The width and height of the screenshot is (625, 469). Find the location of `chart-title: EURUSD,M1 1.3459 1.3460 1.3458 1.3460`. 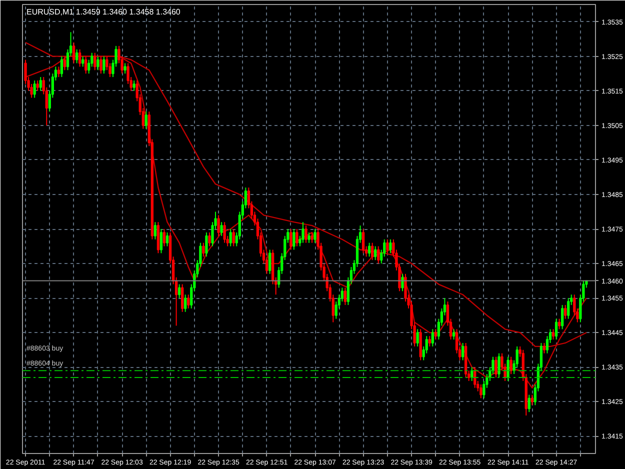

chart-title: EURUSD,M1 1.3459 1.3460 1.3458 1.3460 is located at coordinates (103, 12).